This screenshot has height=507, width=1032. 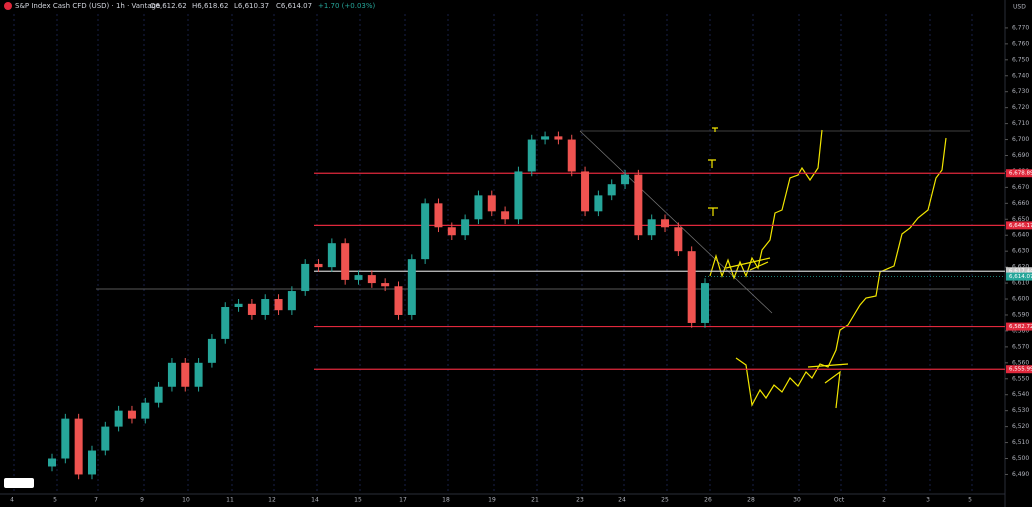 I want to click on level-label: 6,678.89, so click(x=1020, y=174).